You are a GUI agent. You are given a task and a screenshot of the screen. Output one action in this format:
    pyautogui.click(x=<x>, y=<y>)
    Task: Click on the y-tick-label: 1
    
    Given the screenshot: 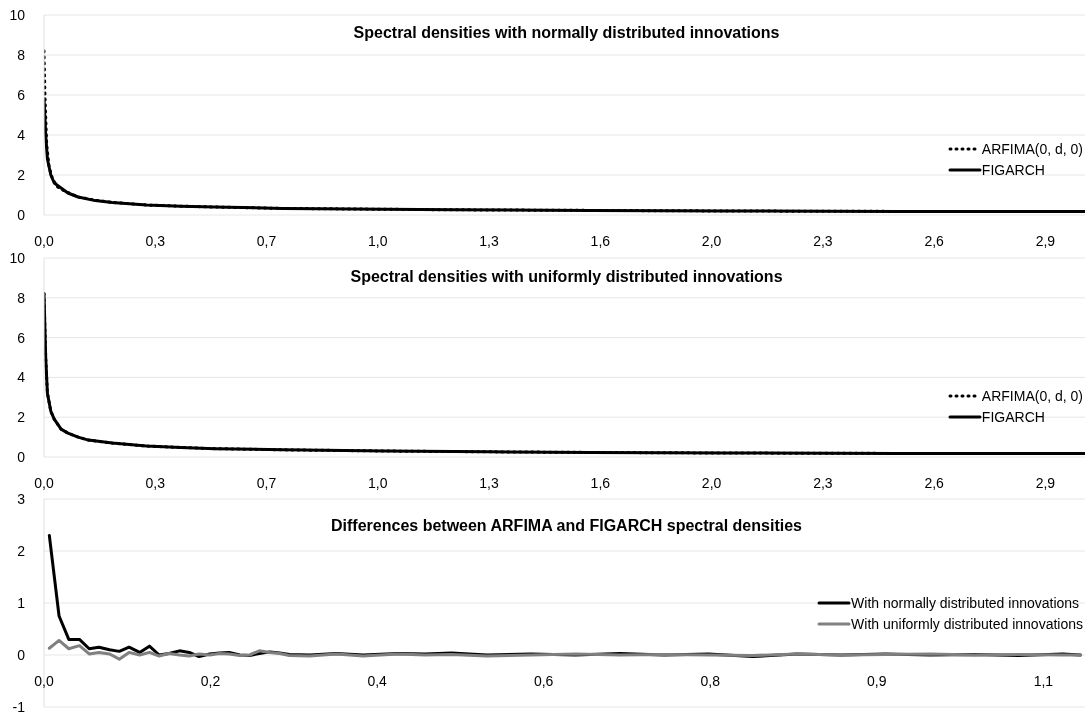 What is the action you would take?
    pyautogui.click(x=21, y=602)
    